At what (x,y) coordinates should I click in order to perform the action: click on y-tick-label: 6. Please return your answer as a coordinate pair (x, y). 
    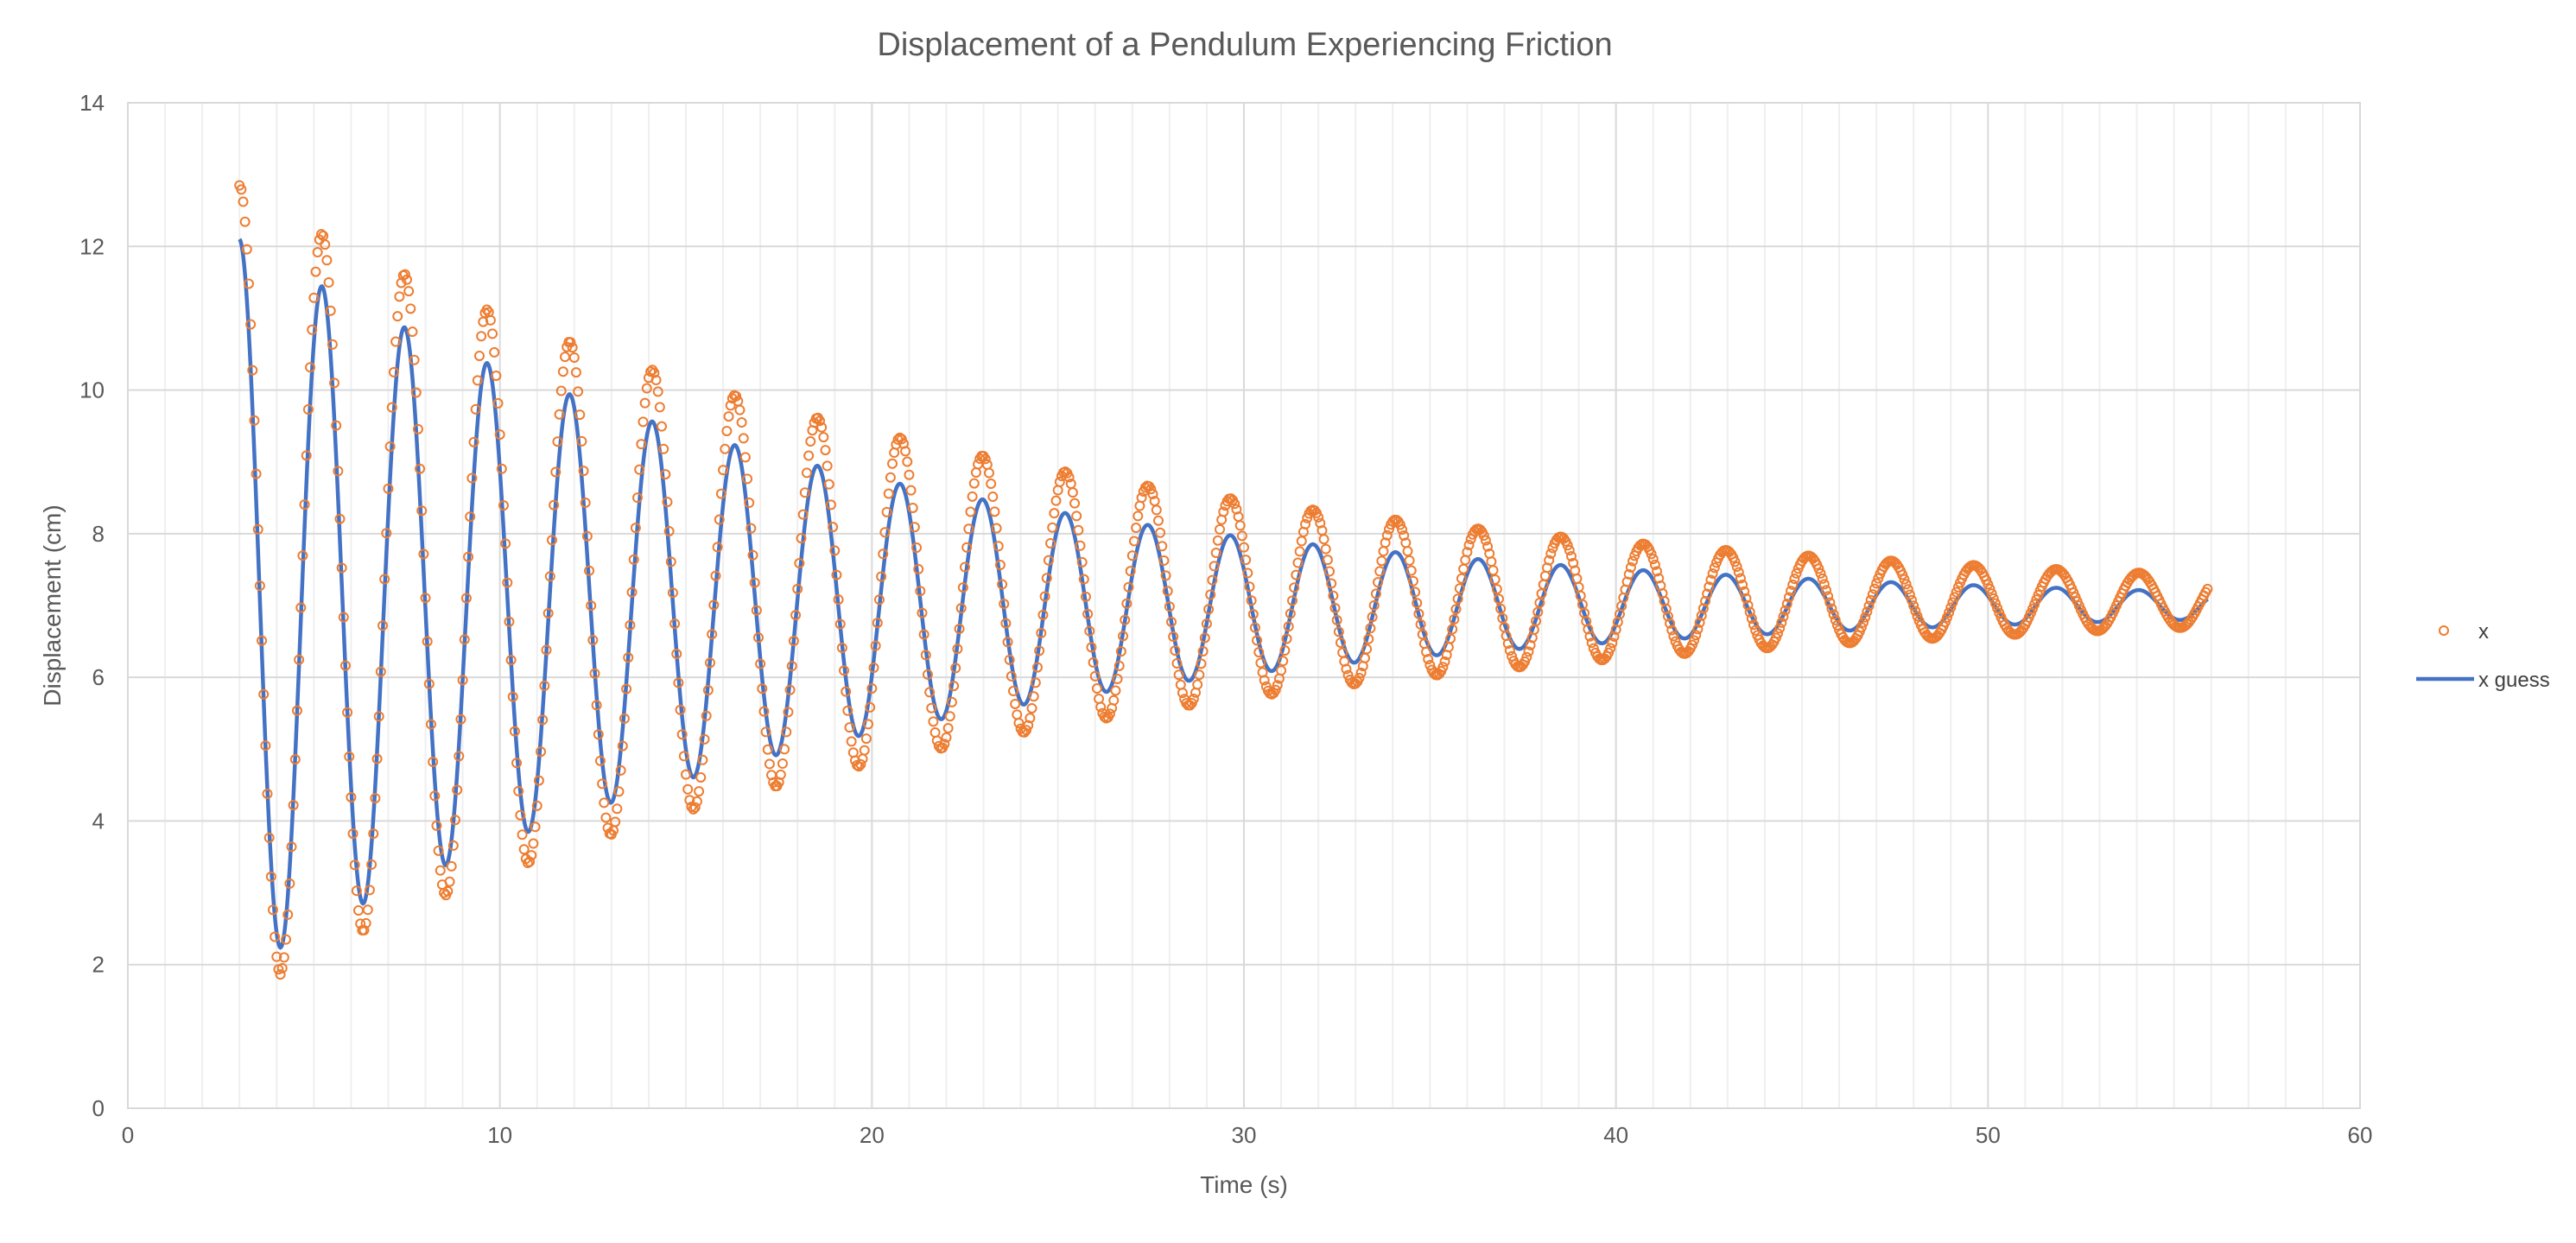
    Looking at the image, I should click on (98, 677).